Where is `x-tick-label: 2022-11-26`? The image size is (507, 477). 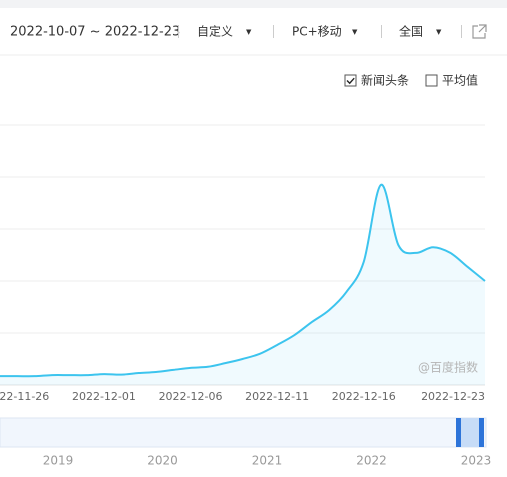 x-tick-label: 2022-11-26 is located at coordinates (24, 396).